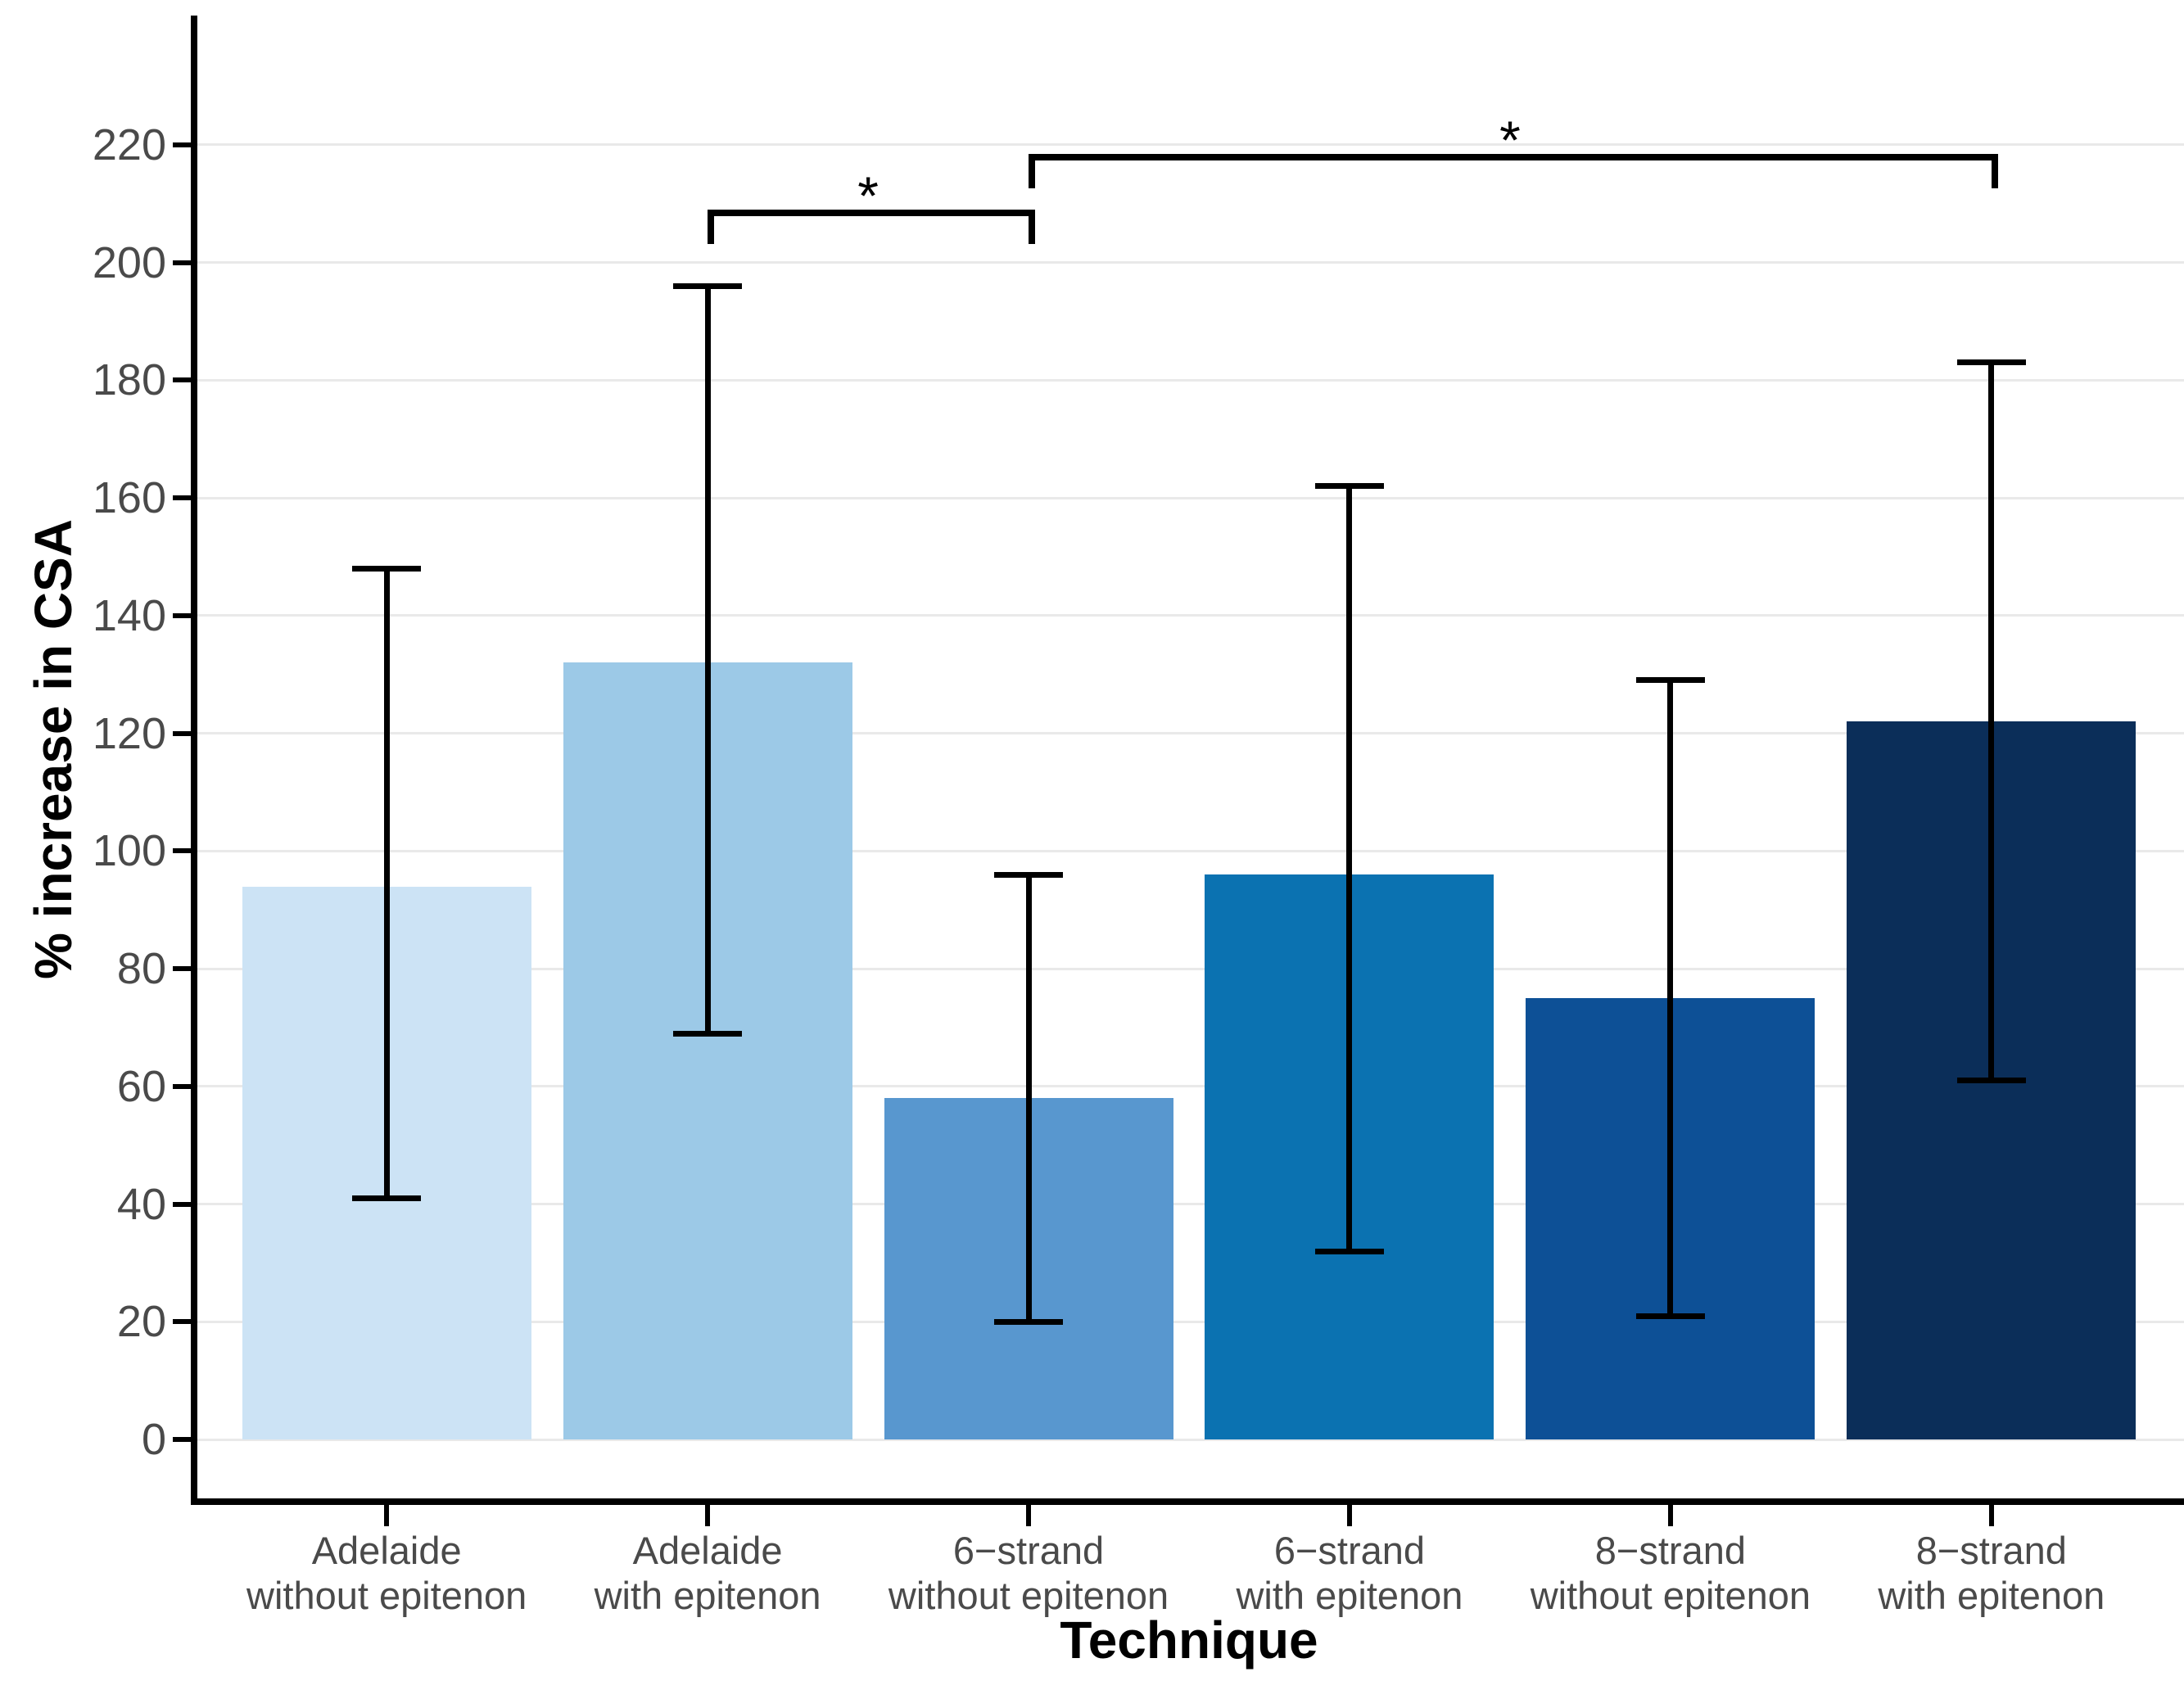  What do you see at coordinates (1029, 1573) in the screenshot?
I see `x-tick-label: 6−strand without epitenon` at bounding box center [1029, 1573].